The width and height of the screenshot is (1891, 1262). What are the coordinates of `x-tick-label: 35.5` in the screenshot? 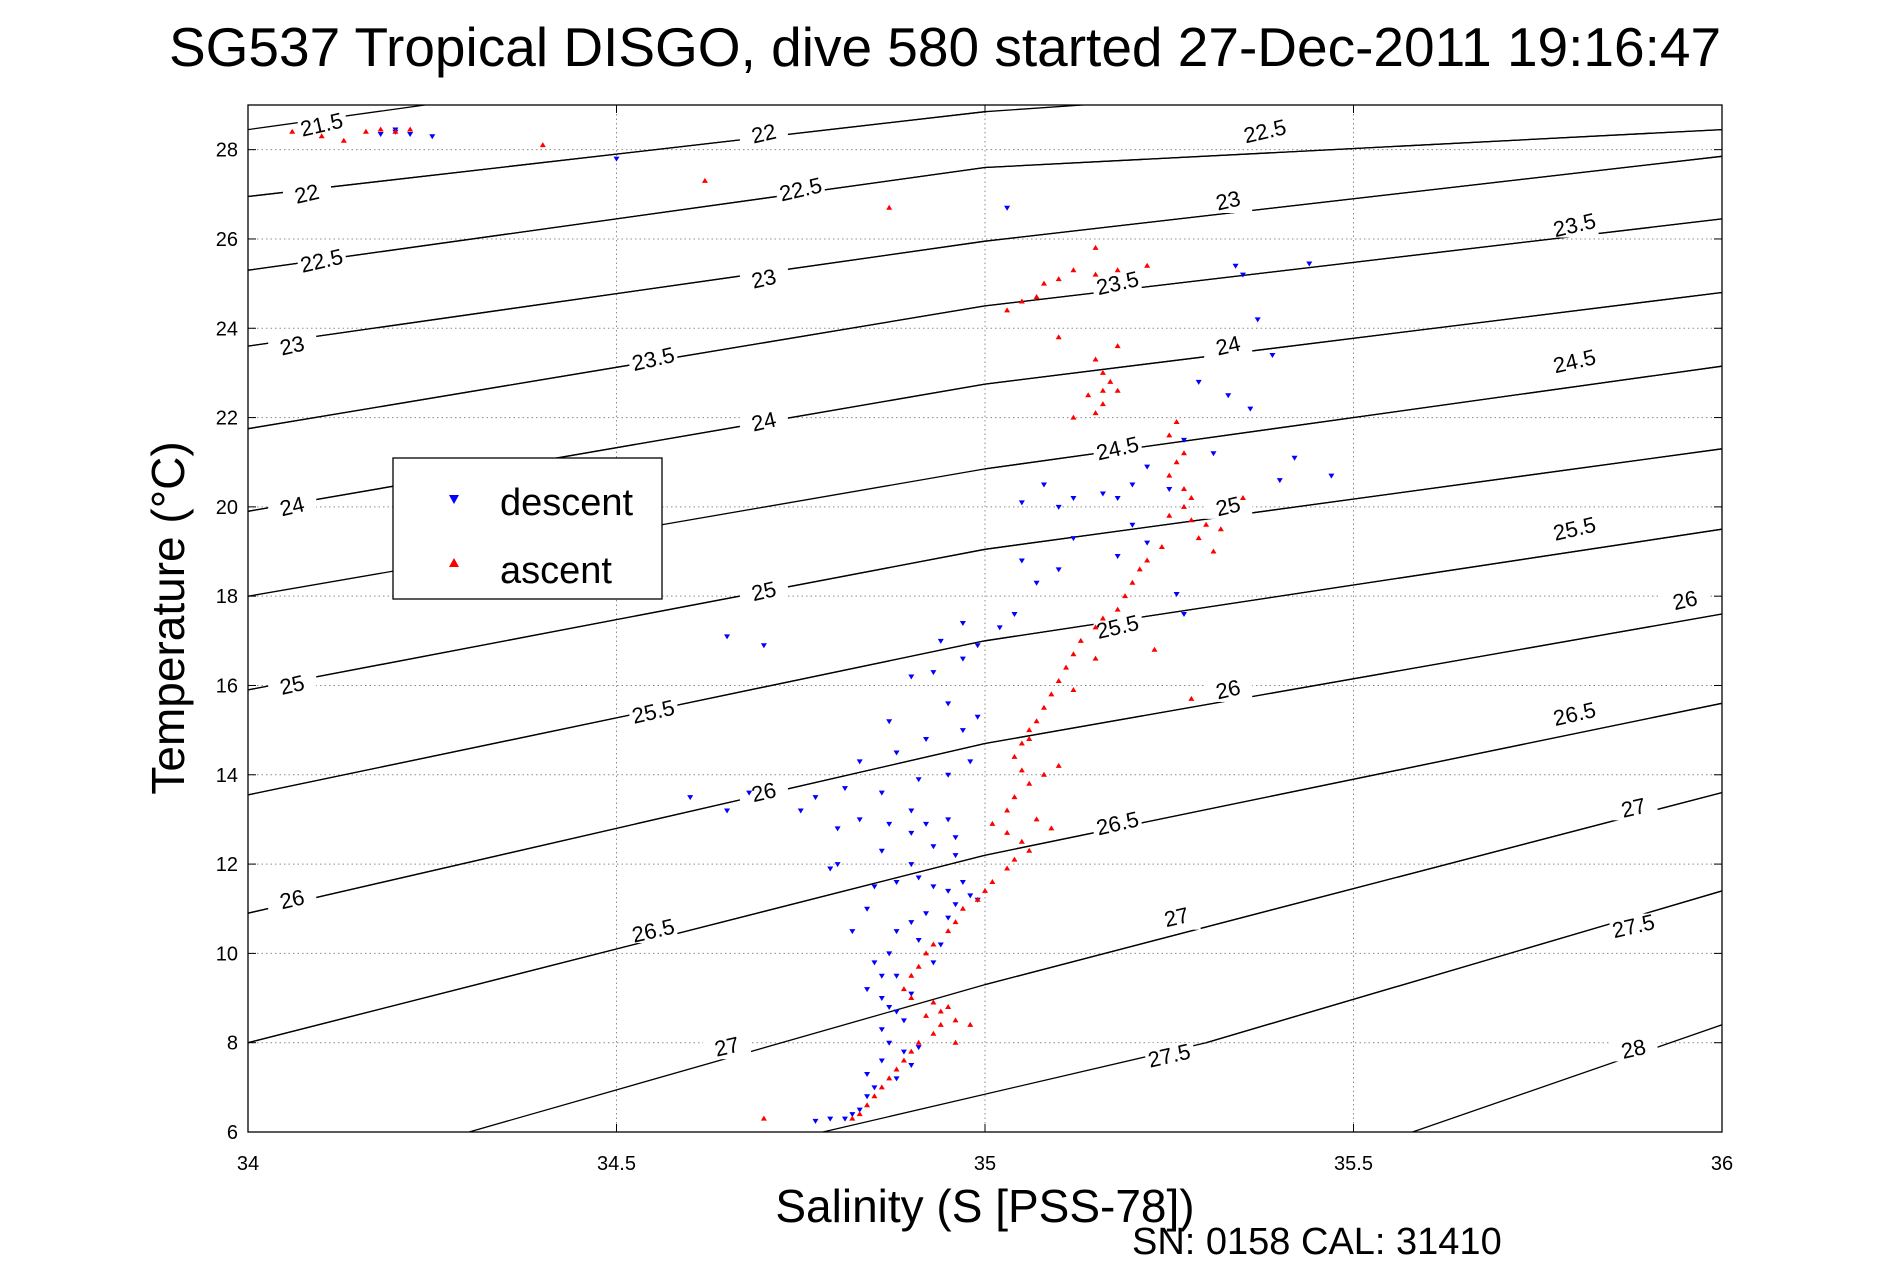 It's located at (1353, 1164).